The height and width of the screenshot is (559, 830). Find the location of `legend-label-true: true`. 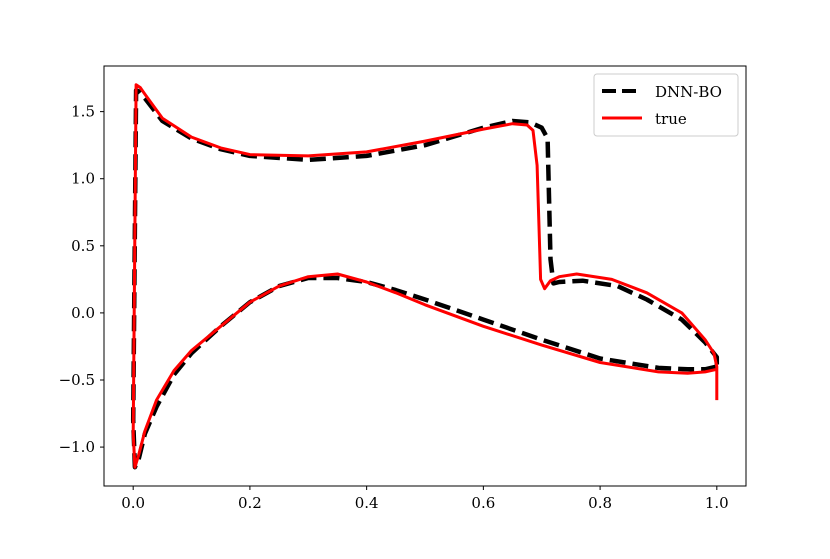

legend-label-true: true is located at coordinates (671, 119).